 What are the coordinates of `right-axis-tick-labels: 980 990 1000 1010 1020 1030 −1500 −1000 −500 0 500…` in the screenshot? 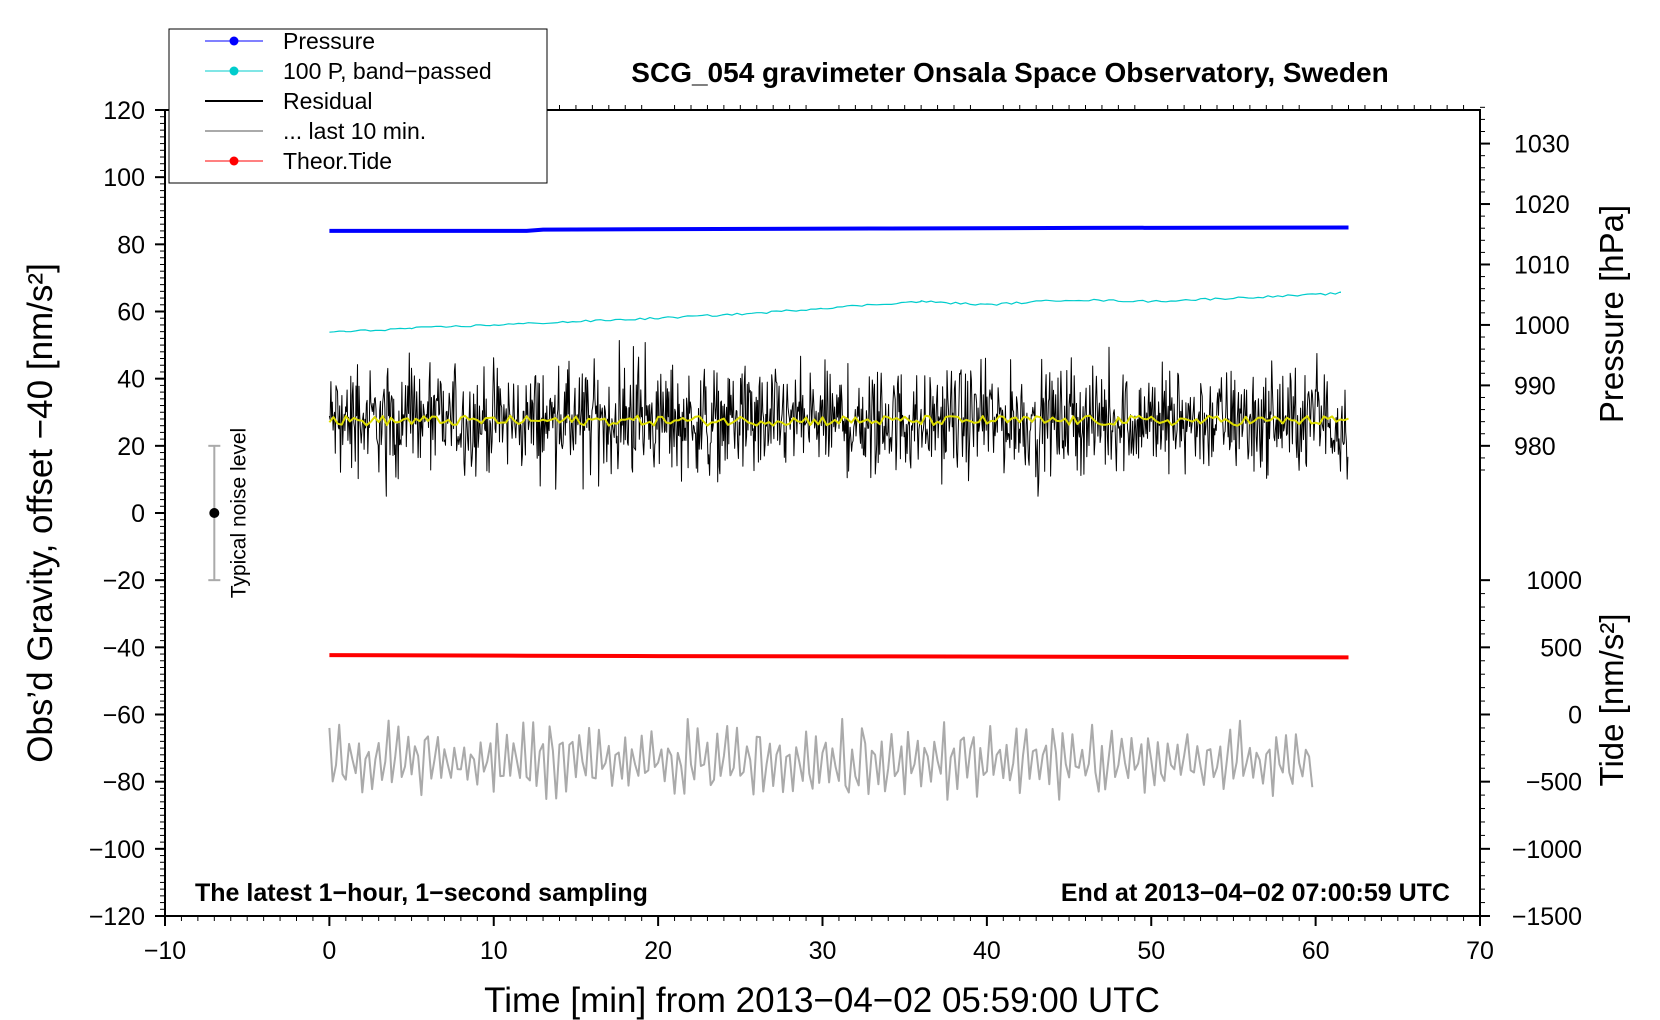 It's located at (1547, 531).